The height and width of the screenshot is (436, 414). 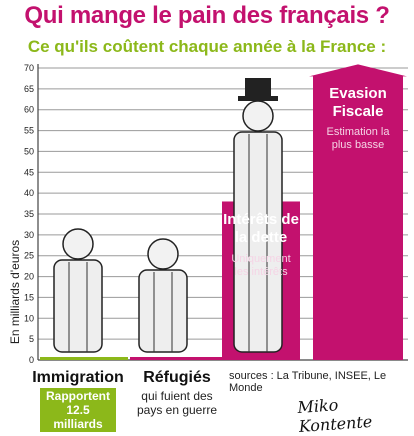 What do you see at coordinates (163, 295) in the screenshot?
I see `refugee-figure-illustration` at bounding box center [163, 295].